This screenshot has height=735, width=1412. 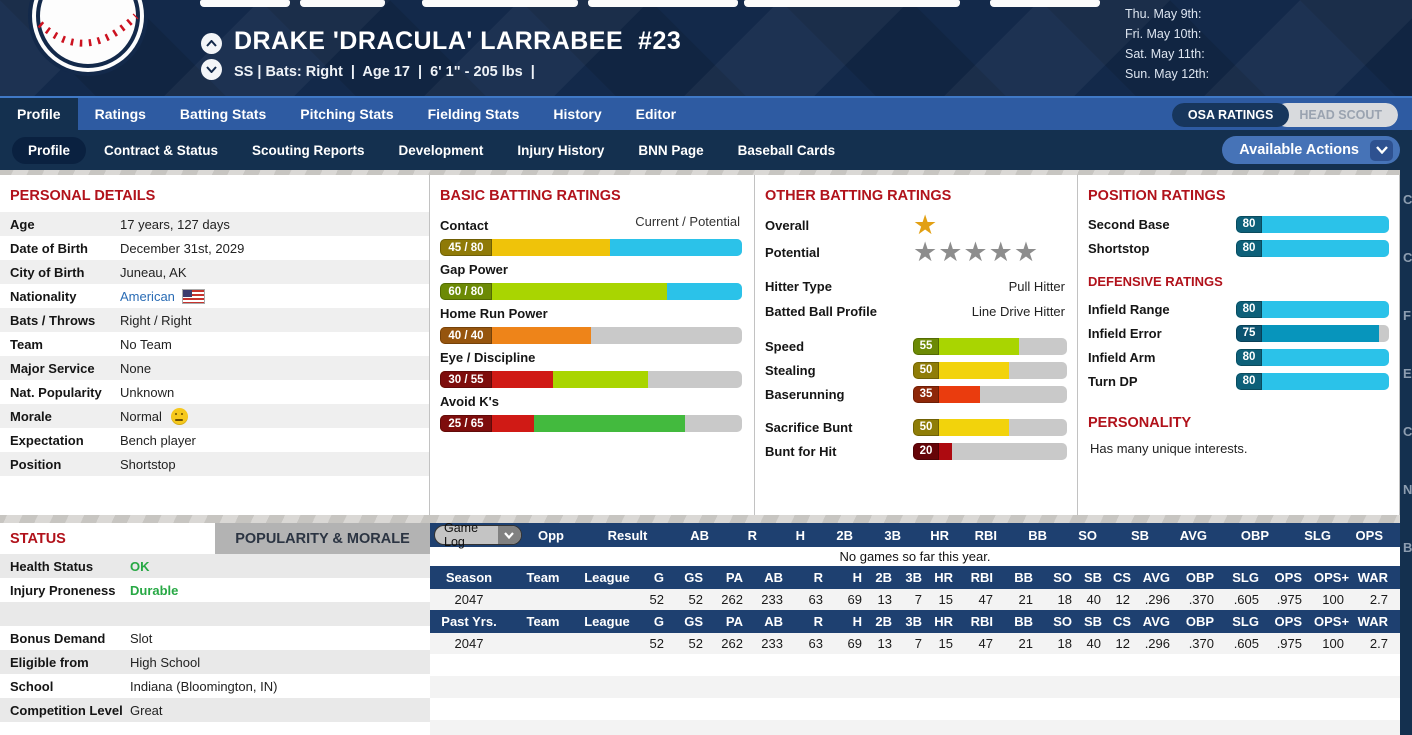 What do you see at coordinates (211, 43) in the screenshot?
I see `previous-player-button` at bounding box center [211, 43].